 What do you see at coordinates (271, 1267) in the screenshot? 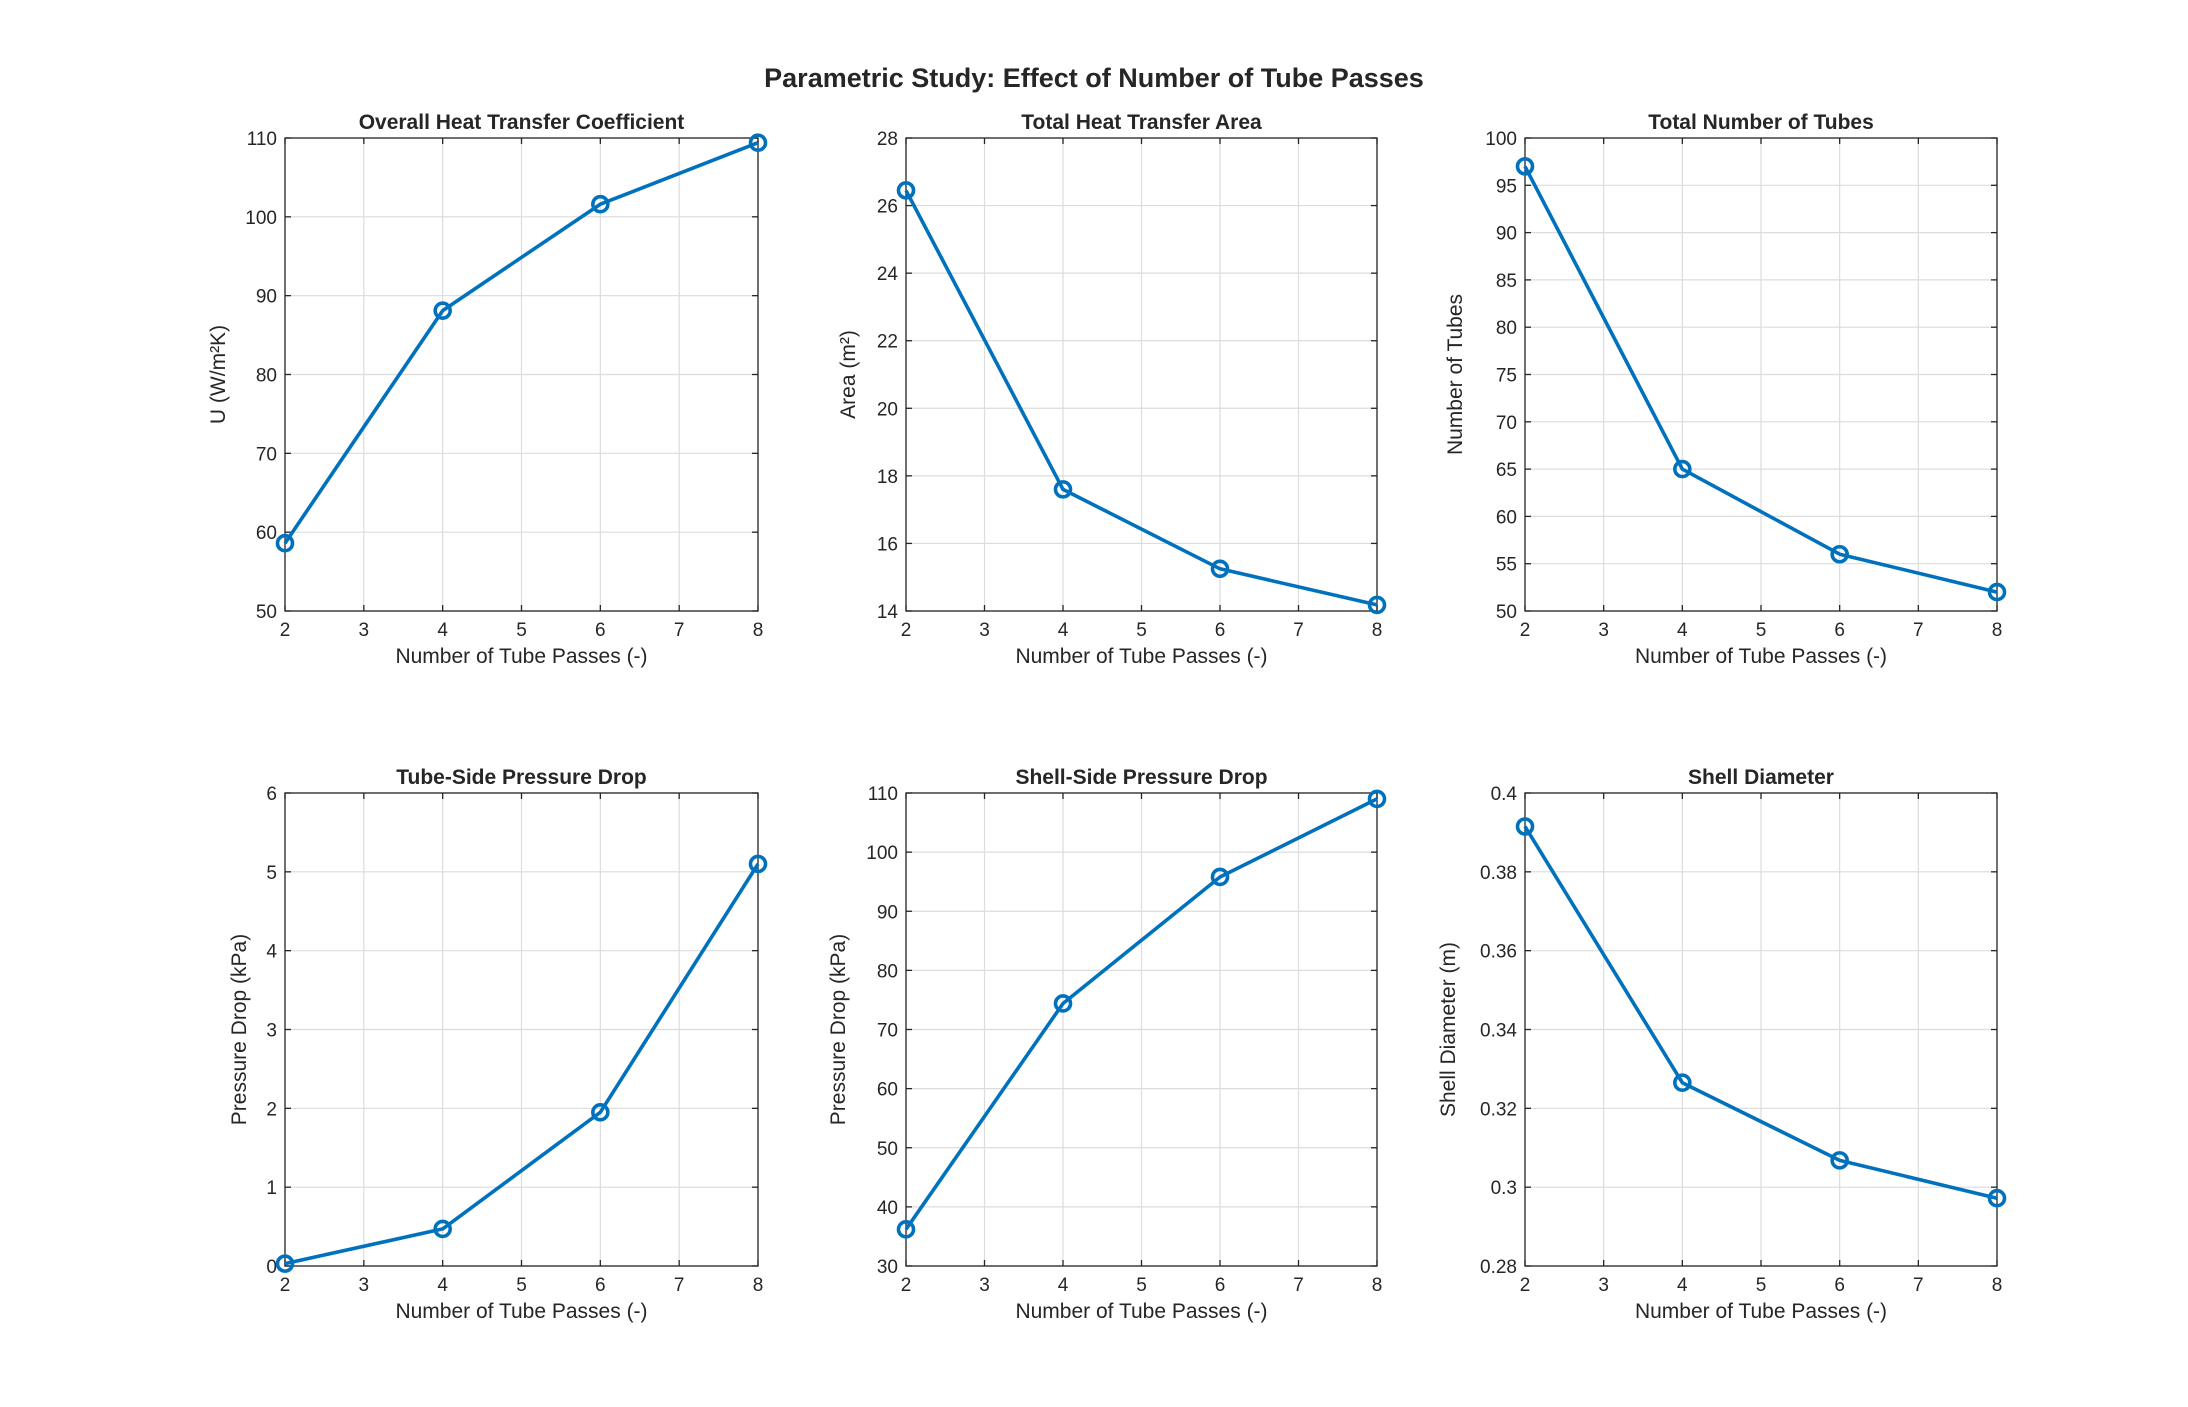
I see `y-tick-label: 0` at bounding box center [271, 1267].